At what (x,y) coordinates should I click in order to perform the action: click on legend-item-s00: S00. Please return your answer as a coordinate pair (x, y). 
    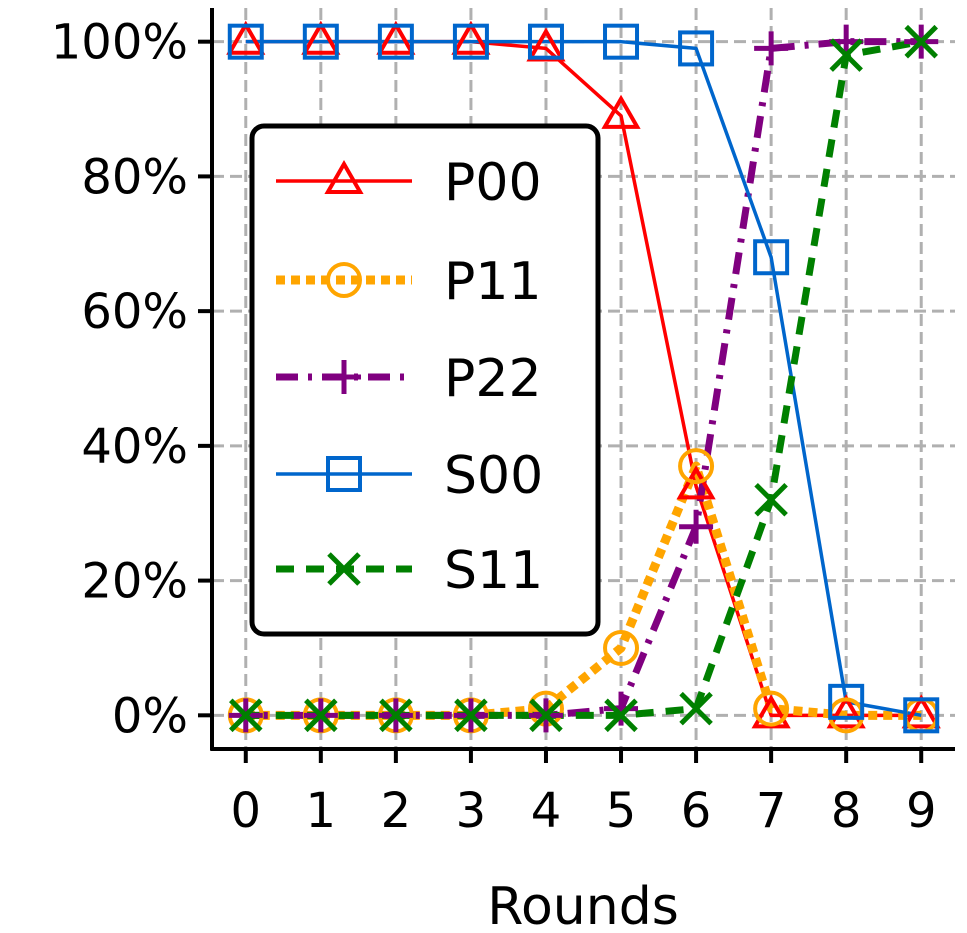
    Looking at the image, I should click on (409, 476).